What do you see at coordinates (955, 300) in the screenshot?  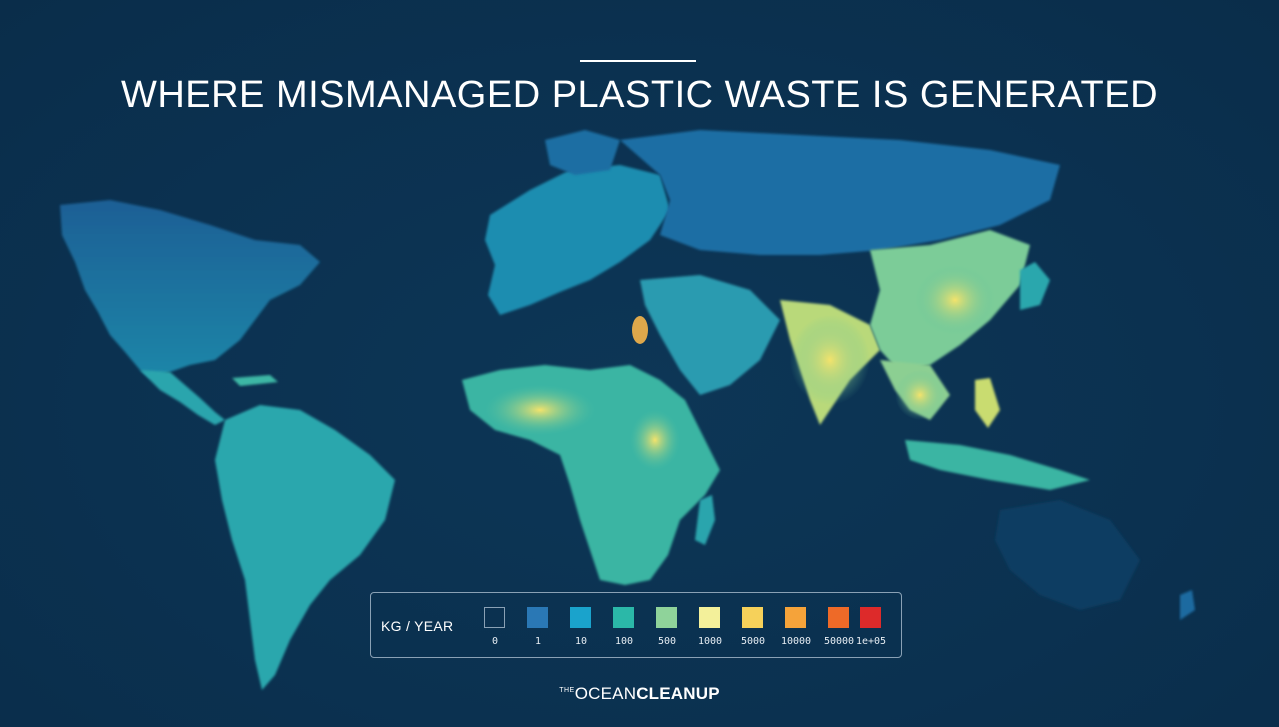 I see `hotspot-east-china` at bounding box center [955, 300].